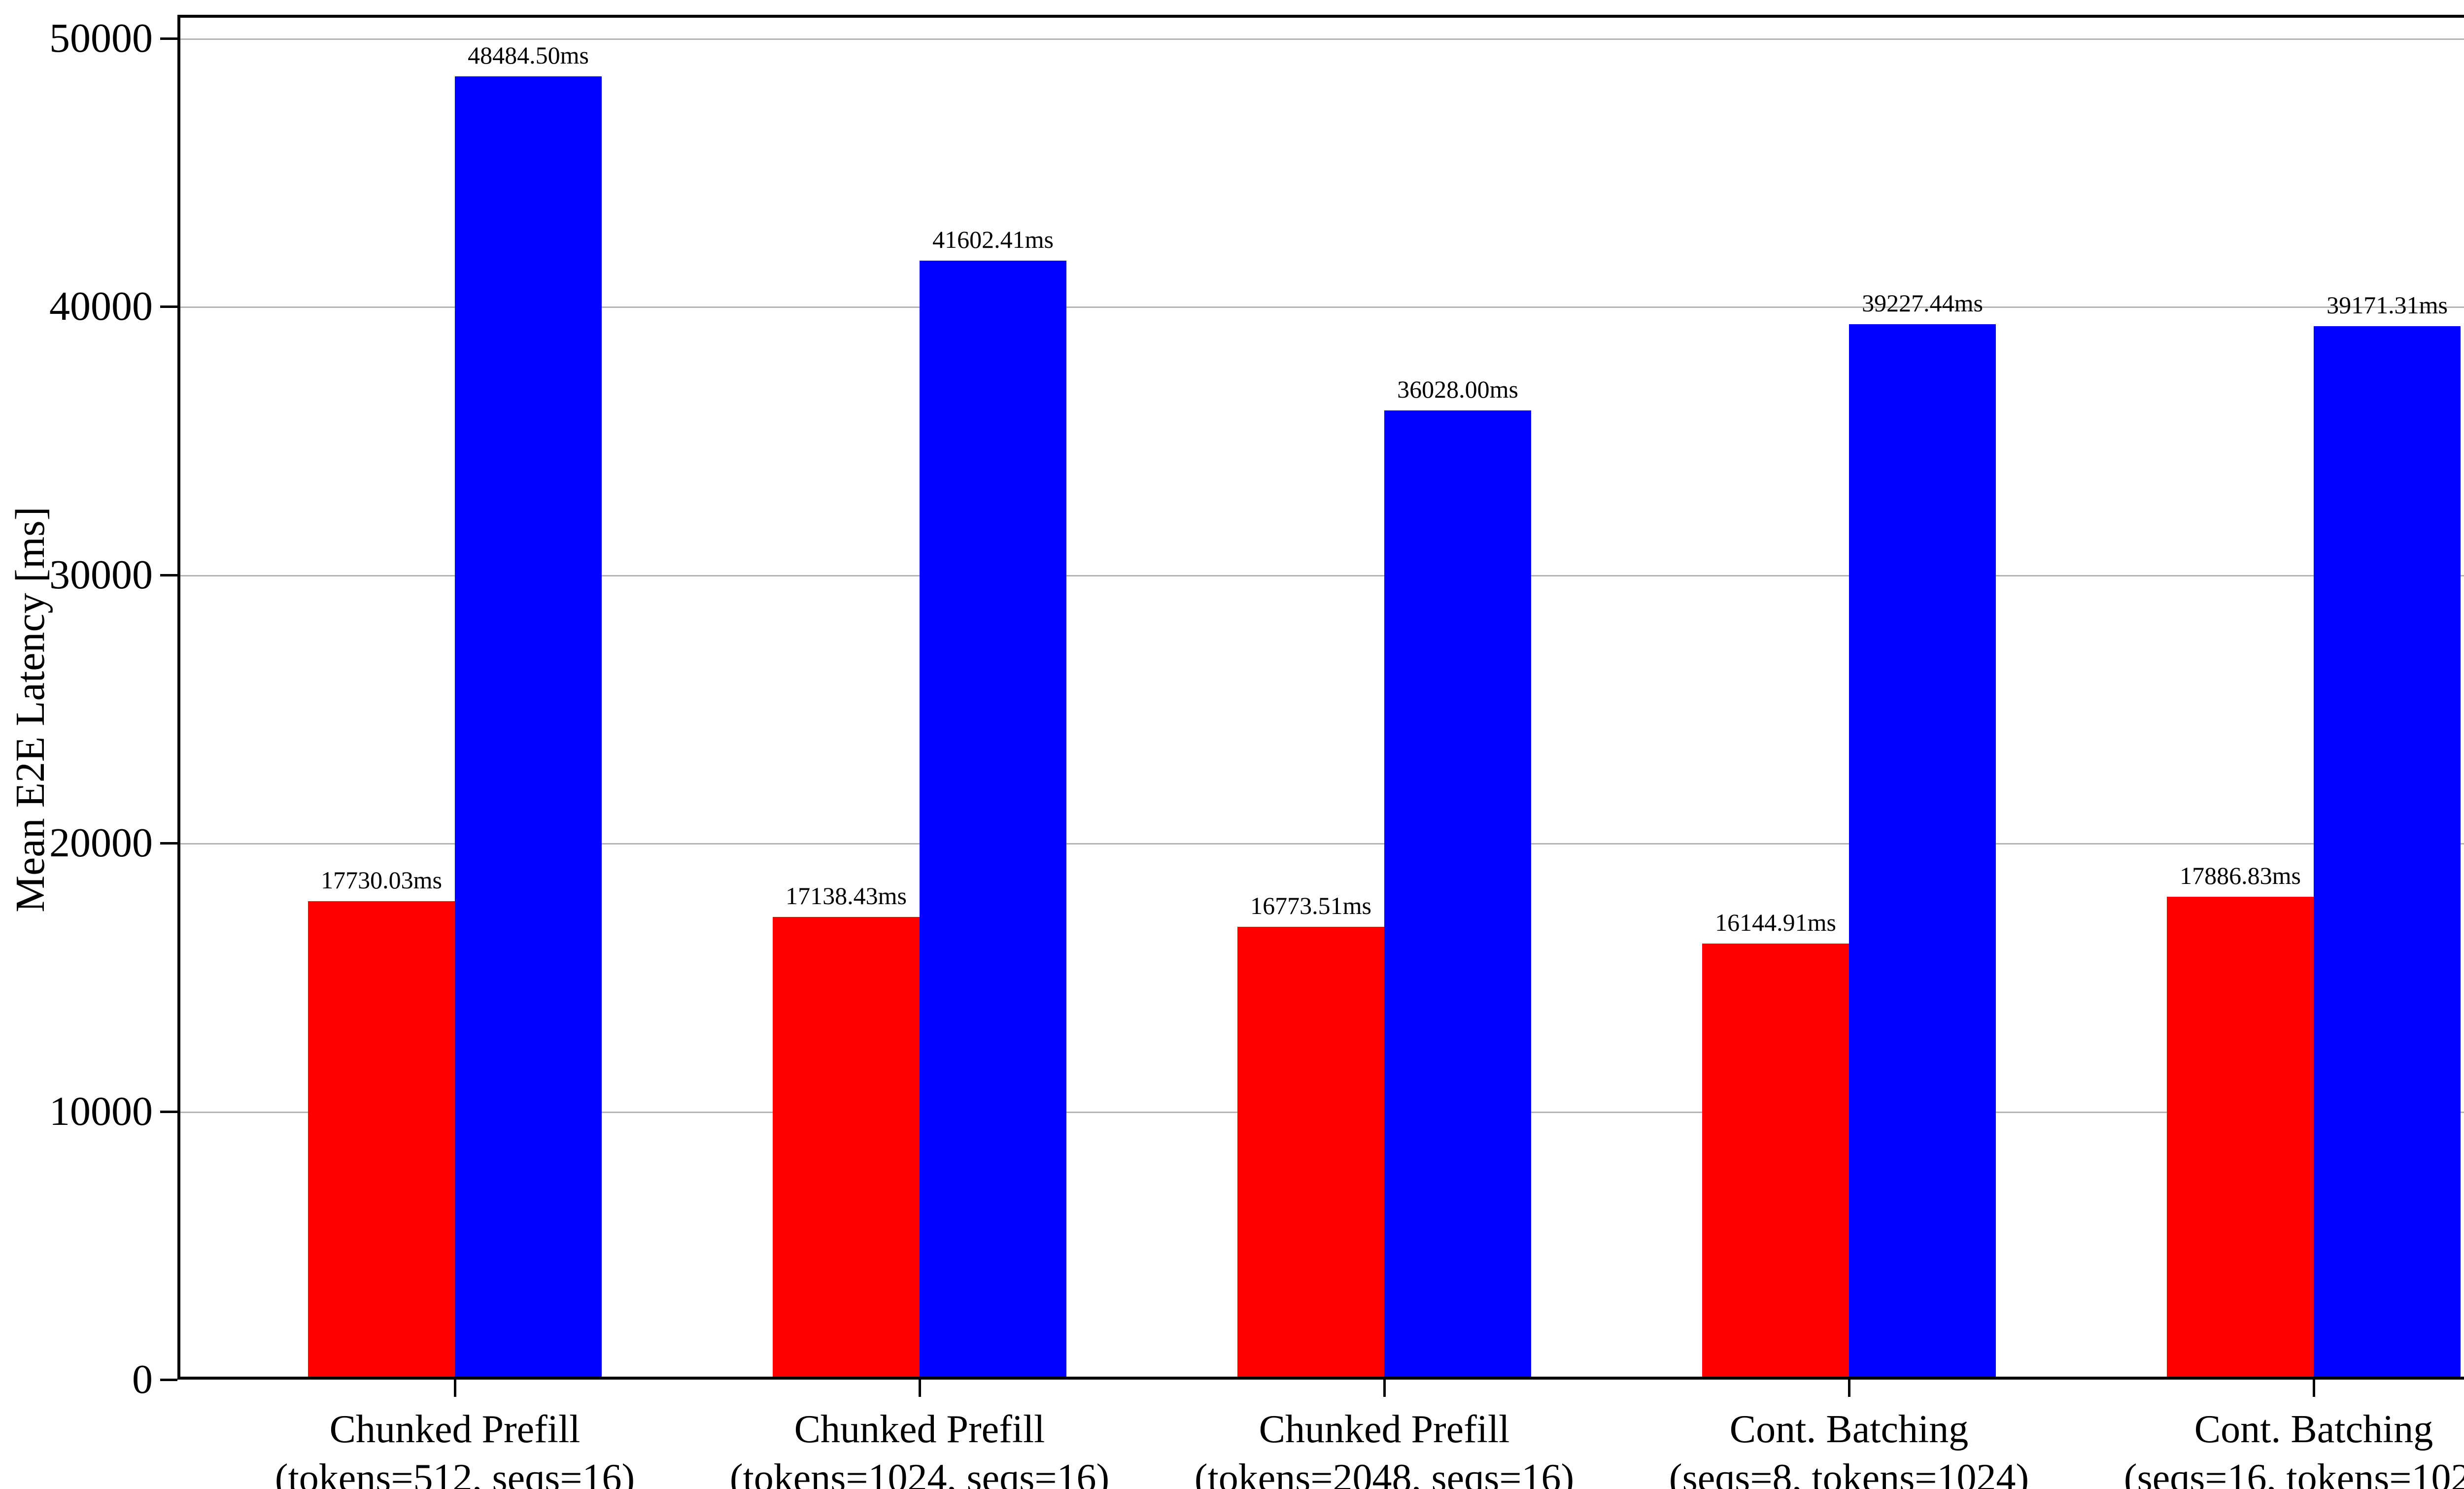 The image size is (2464, 1489). Describe the element at coordinates (993, 240) in the screenshot. I see `bar-value-label: 41602.41ms` at that location.